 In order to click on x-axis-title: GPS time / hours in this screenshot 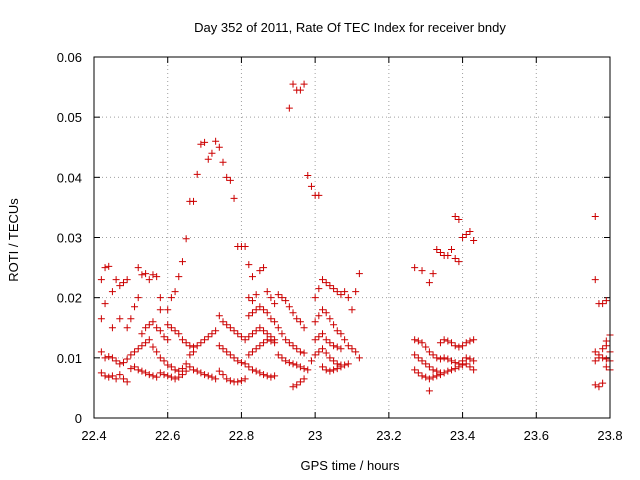, I will do `click(350, 465)`.